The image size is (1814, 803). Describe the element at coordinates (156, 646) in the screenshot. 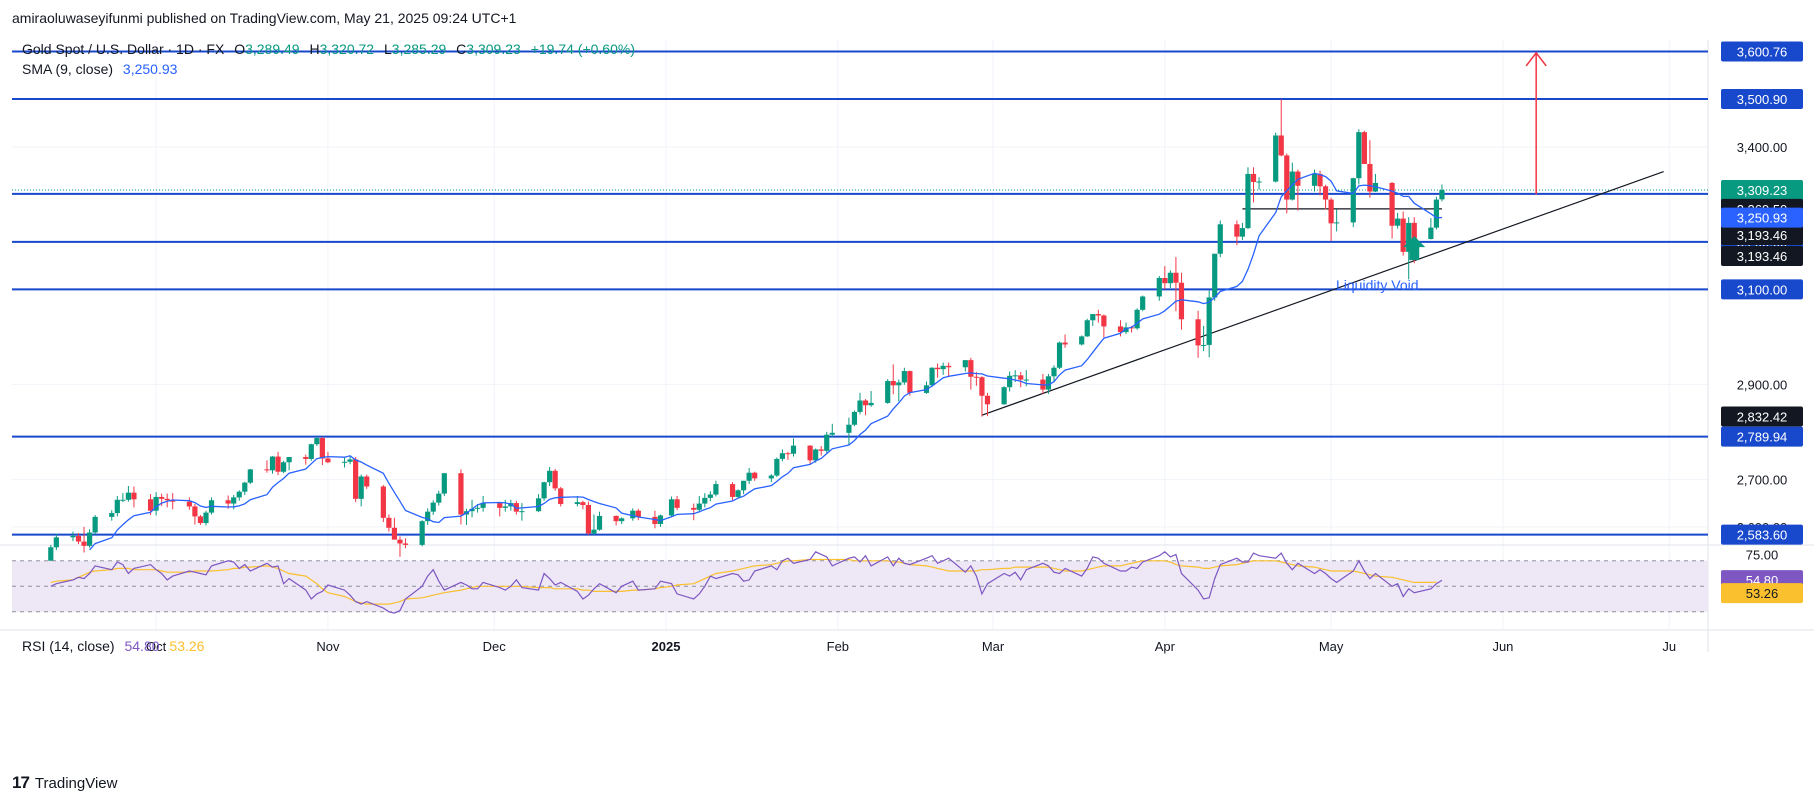

I see `x-tick-label: Oct` at that location.